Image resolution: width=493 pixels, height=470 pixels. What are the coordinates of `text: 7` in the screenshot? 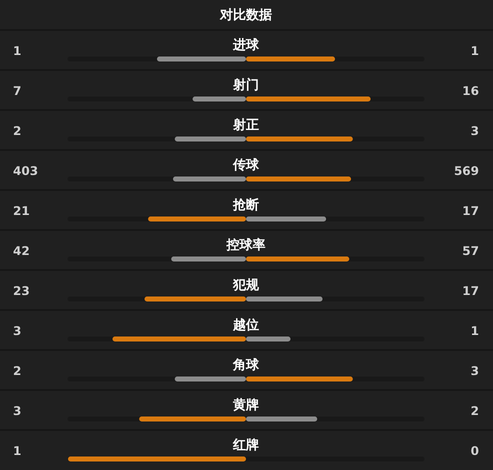 It's located at (17, 91).